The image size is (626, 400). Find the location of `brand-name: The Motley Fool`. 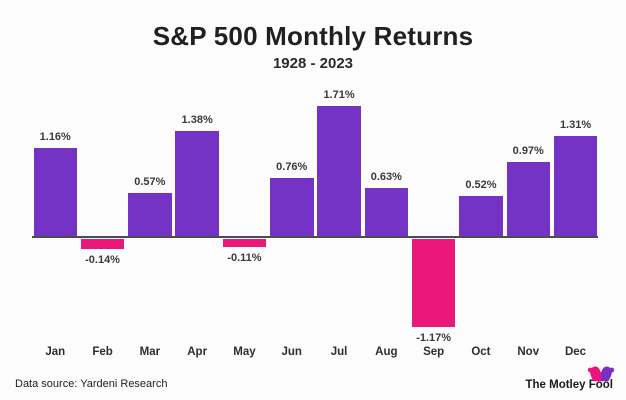

brand-name: The Motley Fool is located at coordinates (569, 385).